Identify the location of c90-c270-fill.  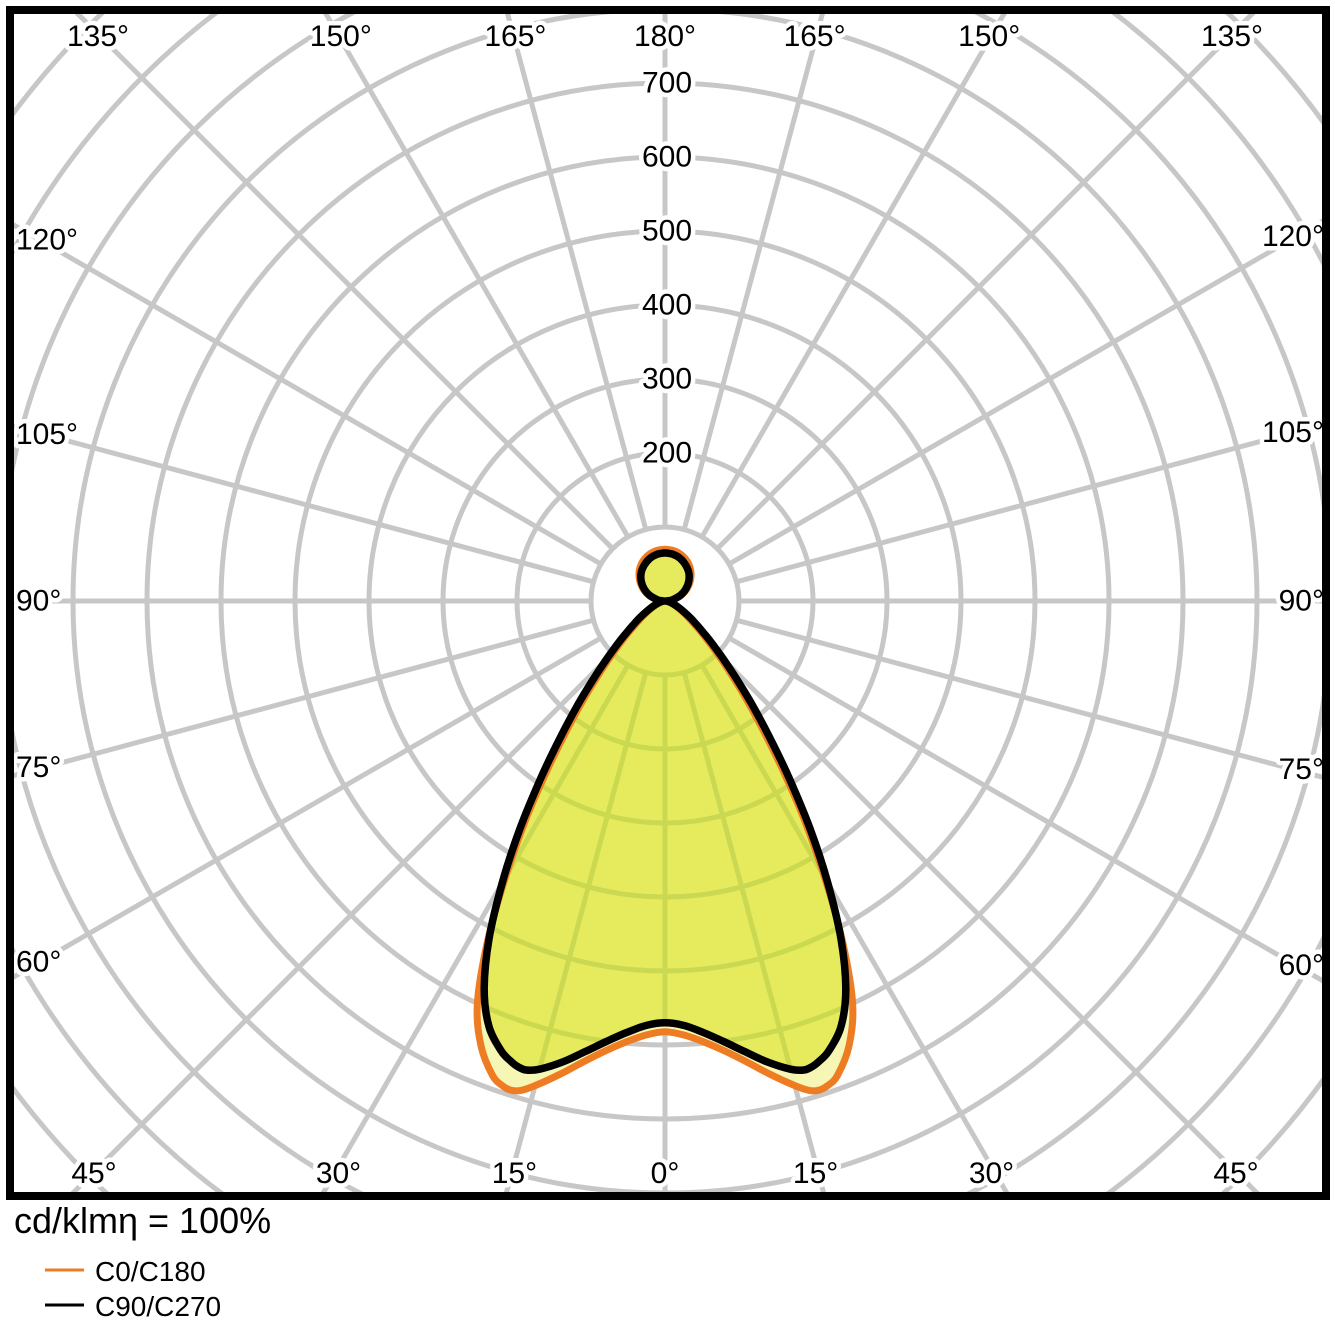
(665, 811).